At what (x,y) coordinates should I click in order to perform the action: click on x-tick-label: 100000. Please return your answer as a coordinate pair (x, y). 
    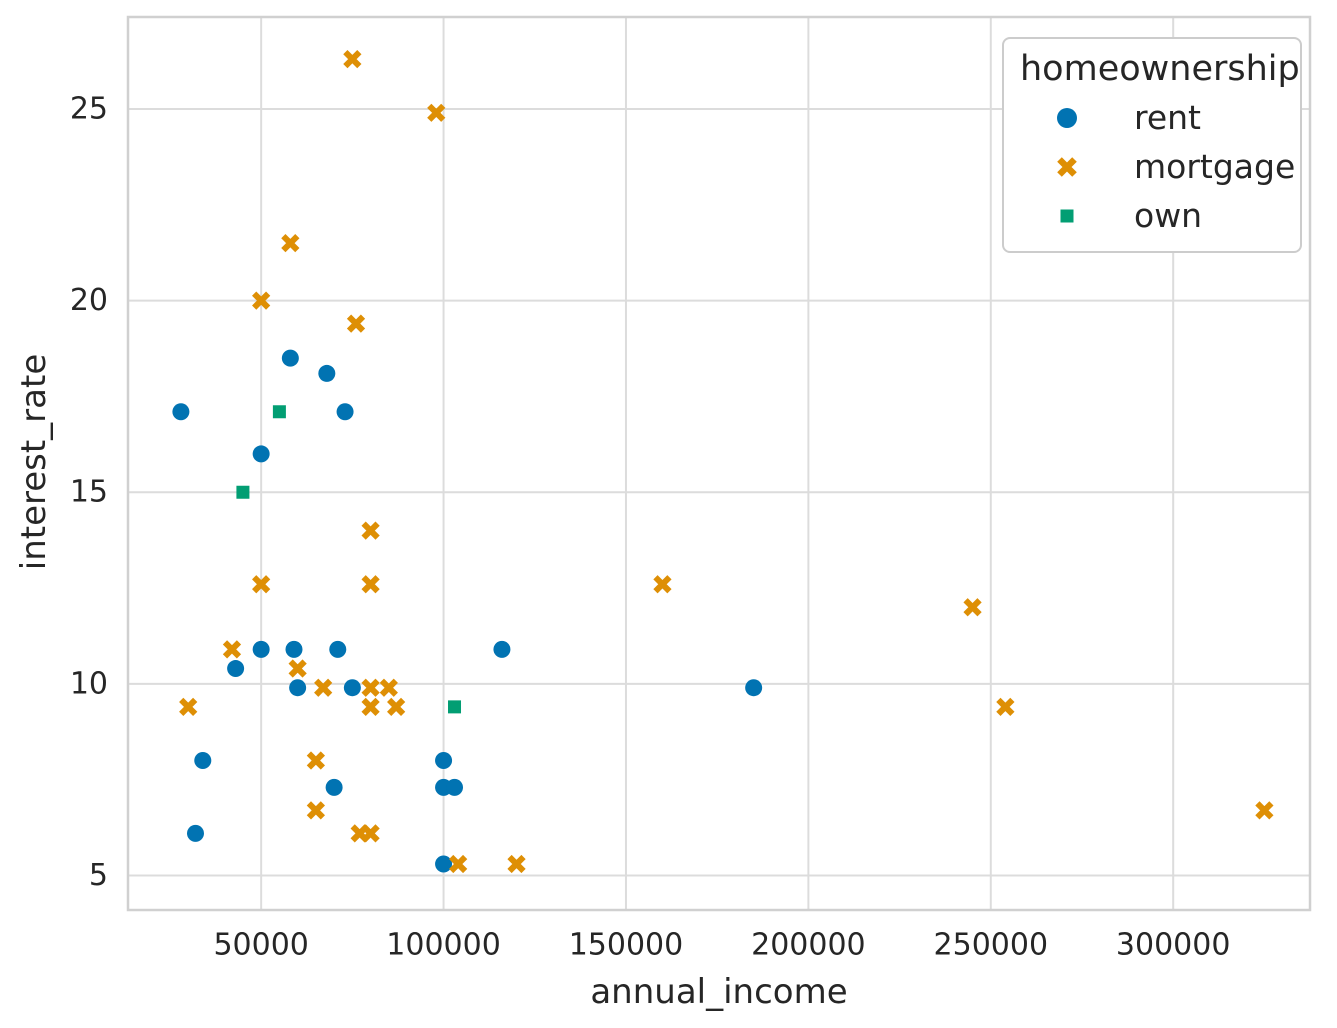
    Looking at the image, I should click on (443, 945).